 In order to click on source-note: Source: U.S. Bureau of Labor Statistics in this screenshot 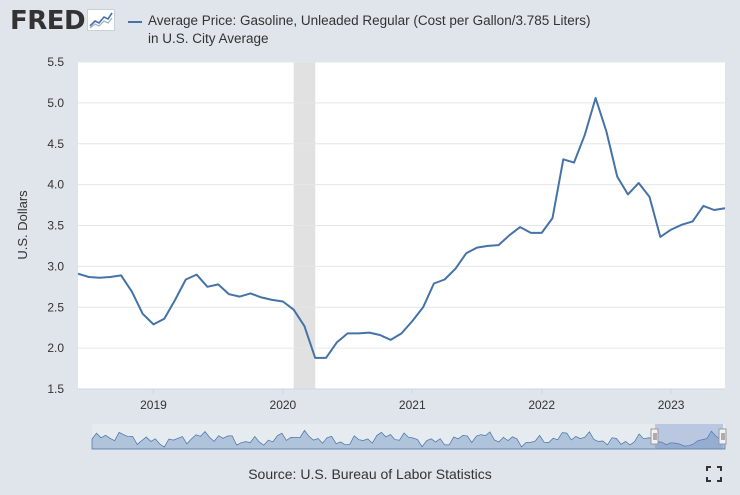, I will do `click(370, 474)`.